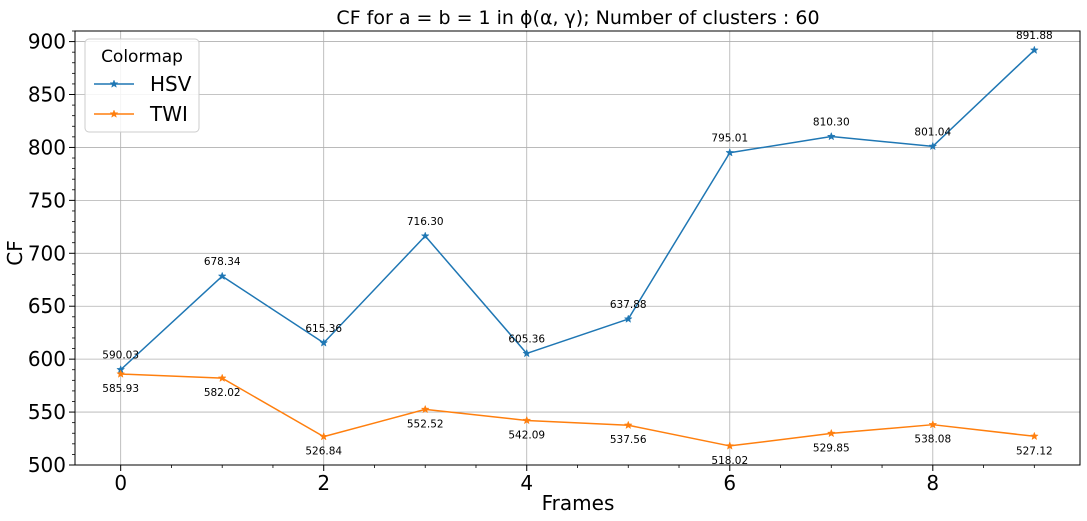 The height and width of the screenshot is (521, 1087). I want to click on legend-marker-twi, so click(114, 113).